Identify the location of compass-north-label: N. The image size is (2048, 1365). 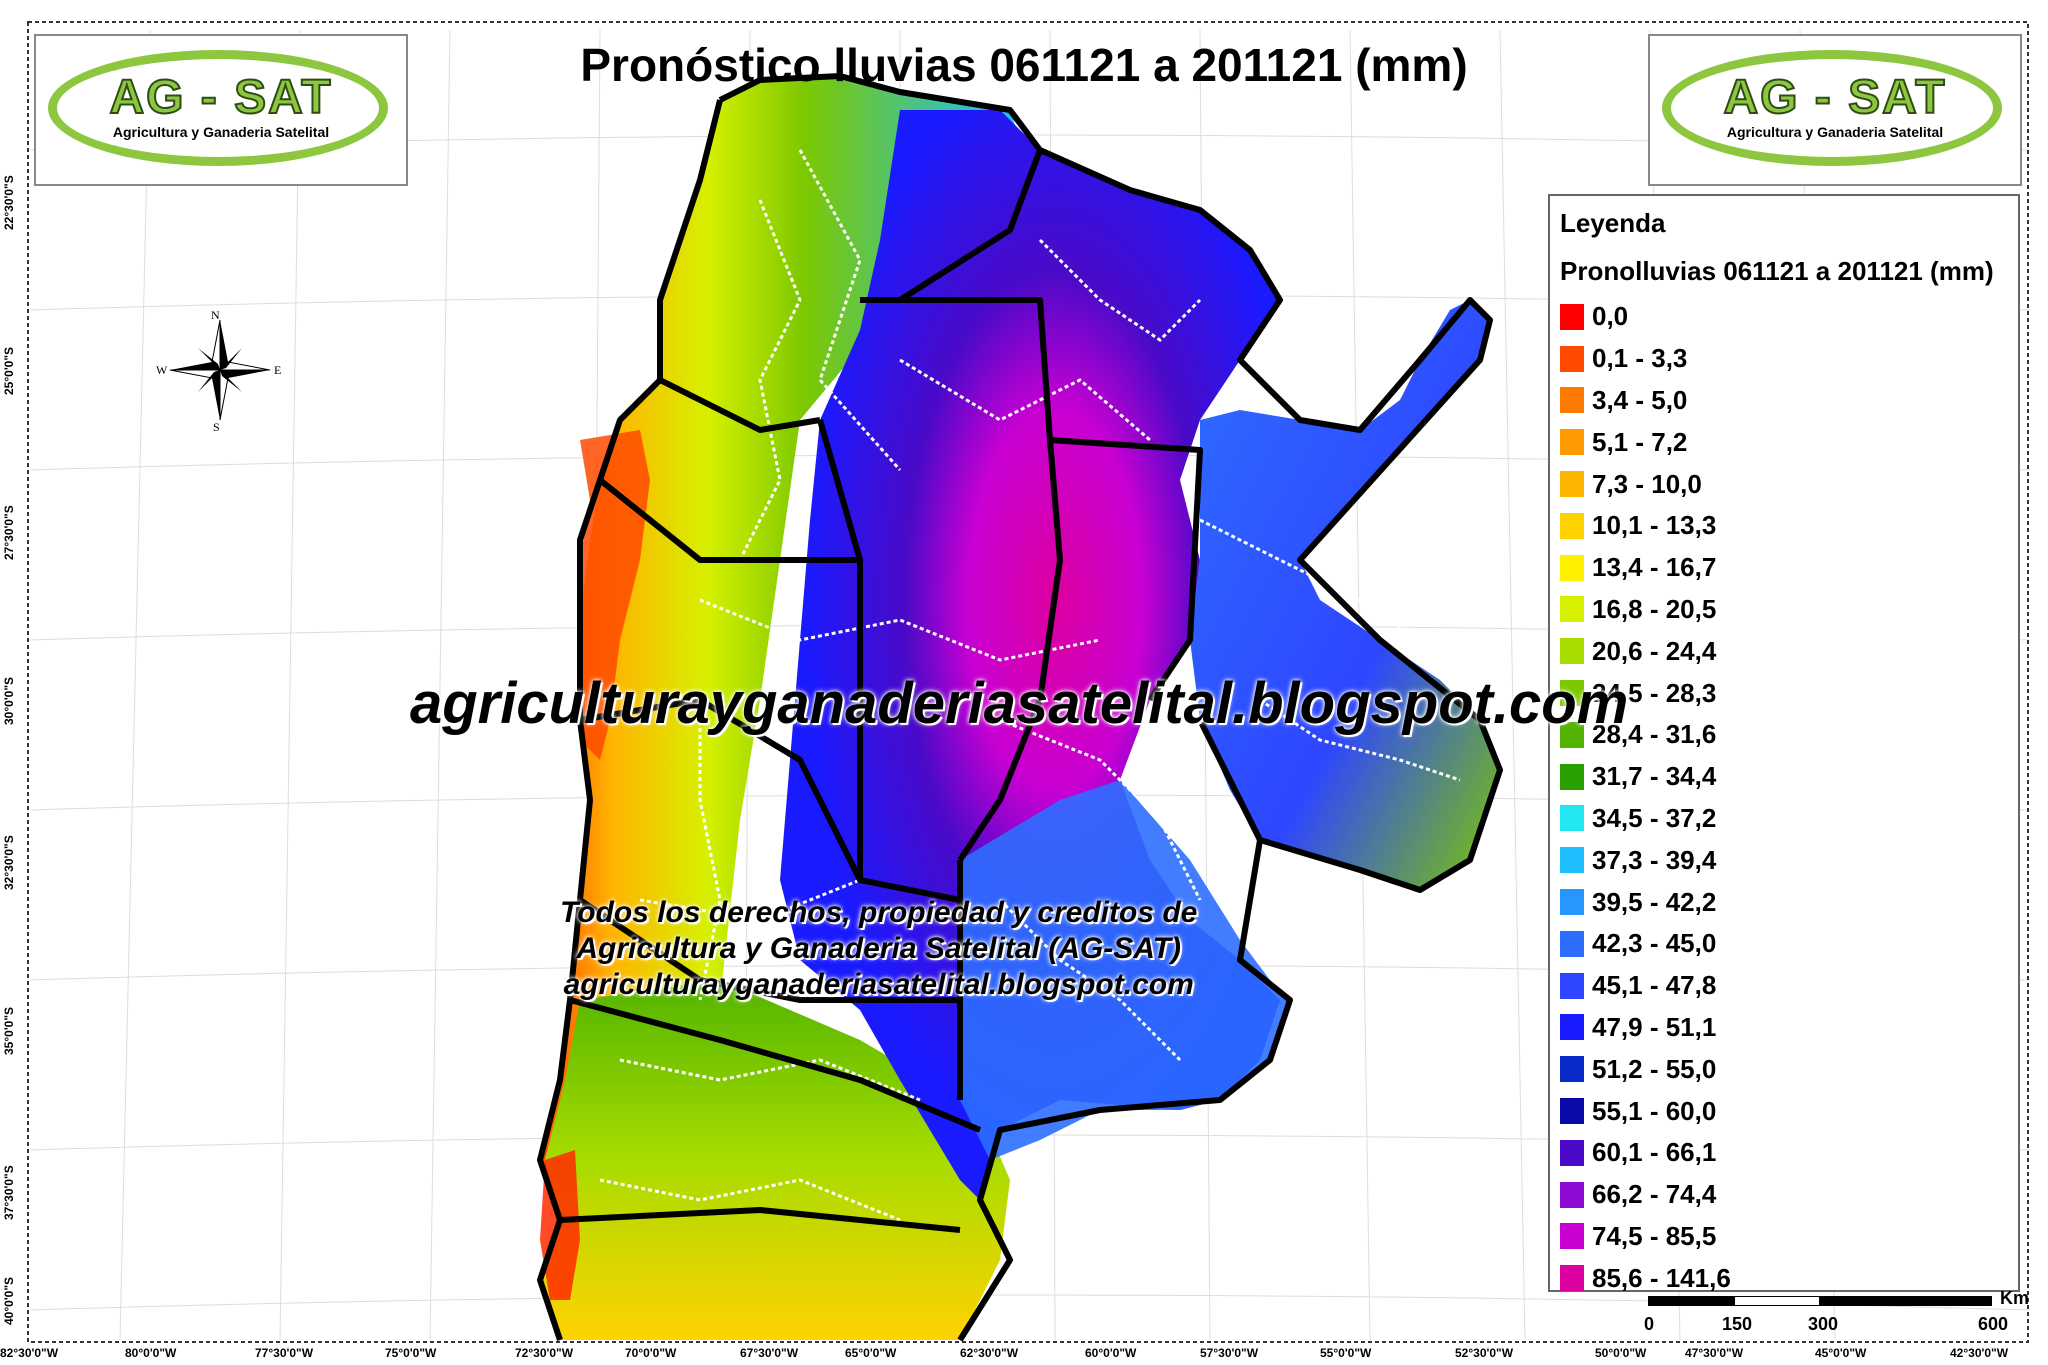
(215, 315).